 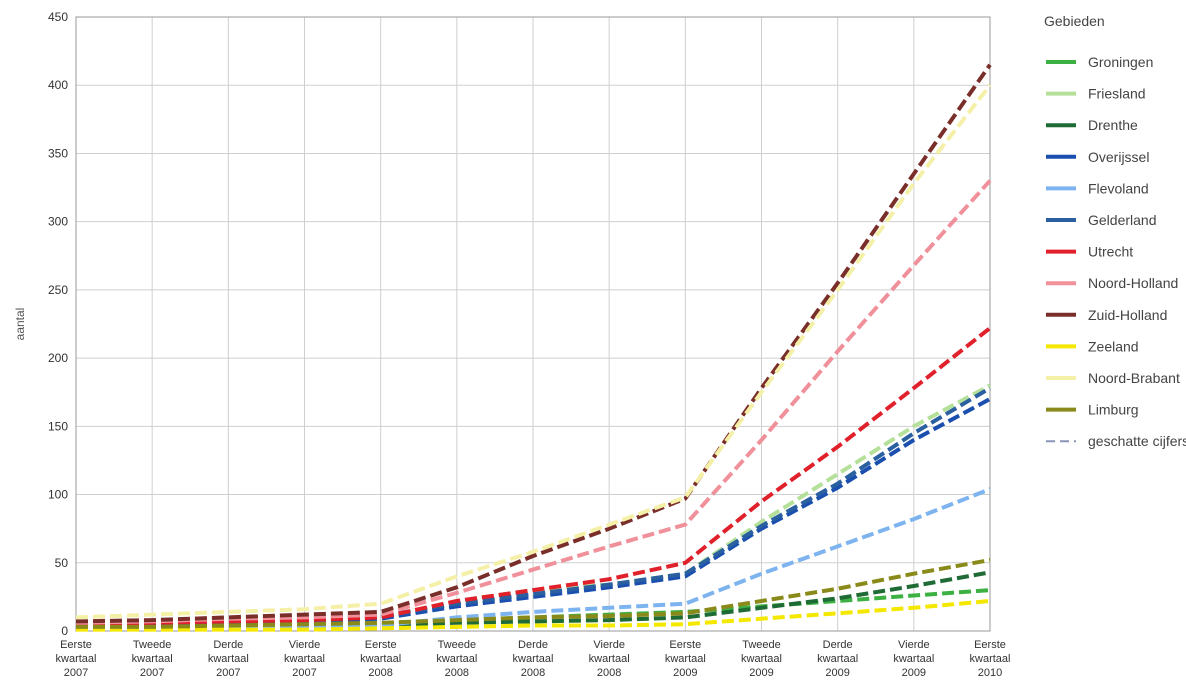 What do you see at coordinates (62, 563) in the screenshot?
I see `y-tick-label: 50` at bounding box center [62, 563].